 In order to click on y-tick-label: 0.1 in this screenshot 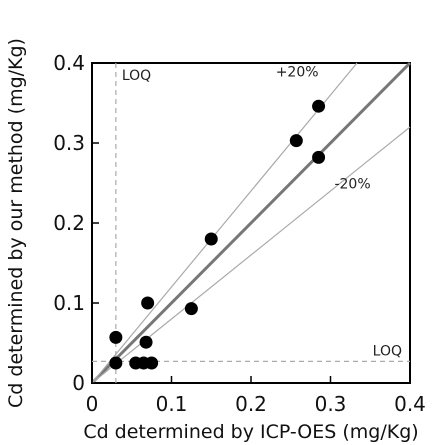, I will do `click(69, 303)`.